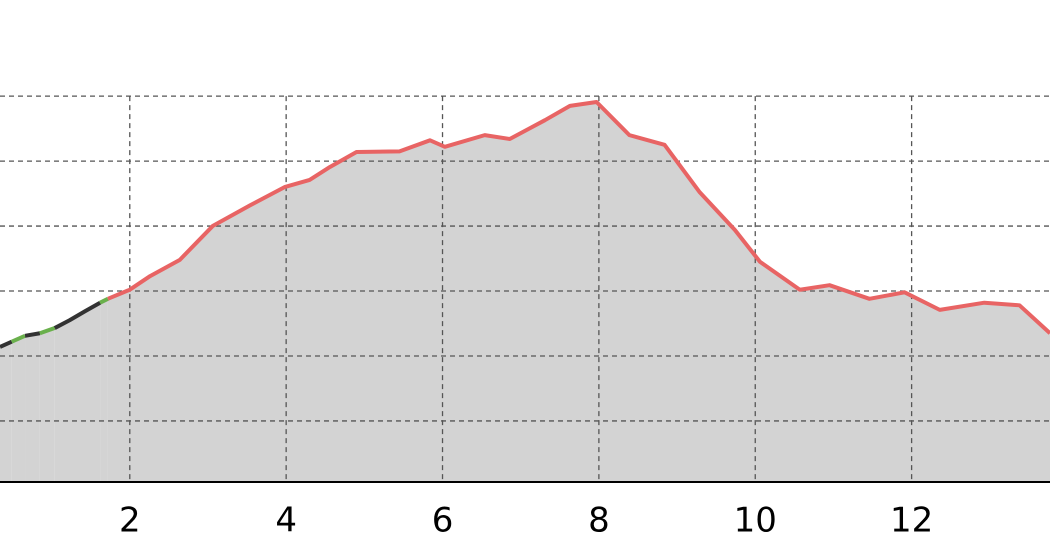  I want to click on x-tick-label: 12, so click(911, 521).